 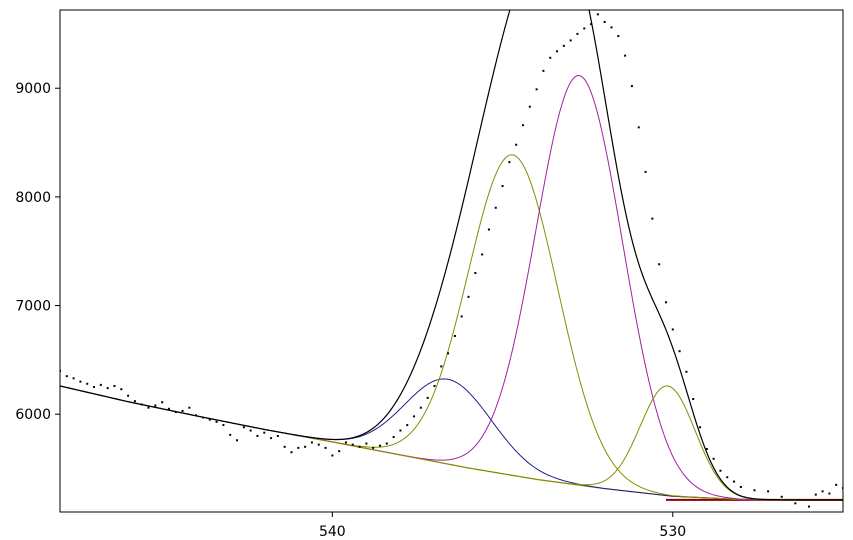 What do you see at coordinates (33, 415) in the screenshot?
I see `y-tick-label: 6000` at bounding box center [33, 415].